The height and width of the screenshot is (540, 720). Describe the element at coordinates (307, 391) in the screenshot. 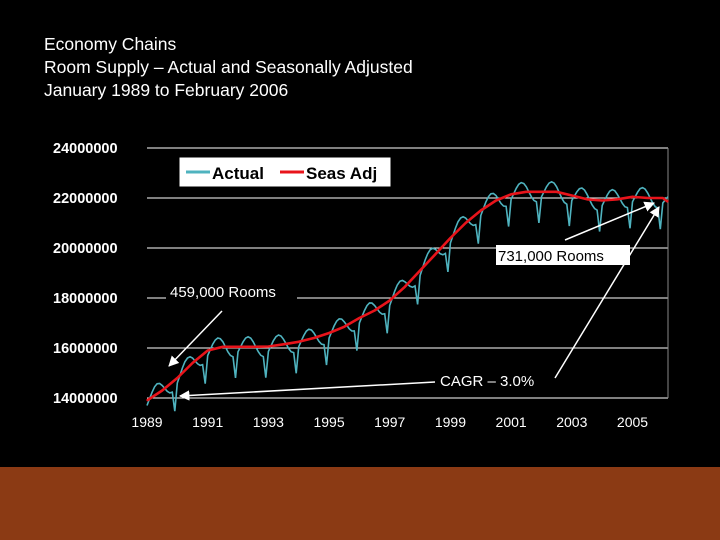

I see `arrow-cagr-left` at that location.